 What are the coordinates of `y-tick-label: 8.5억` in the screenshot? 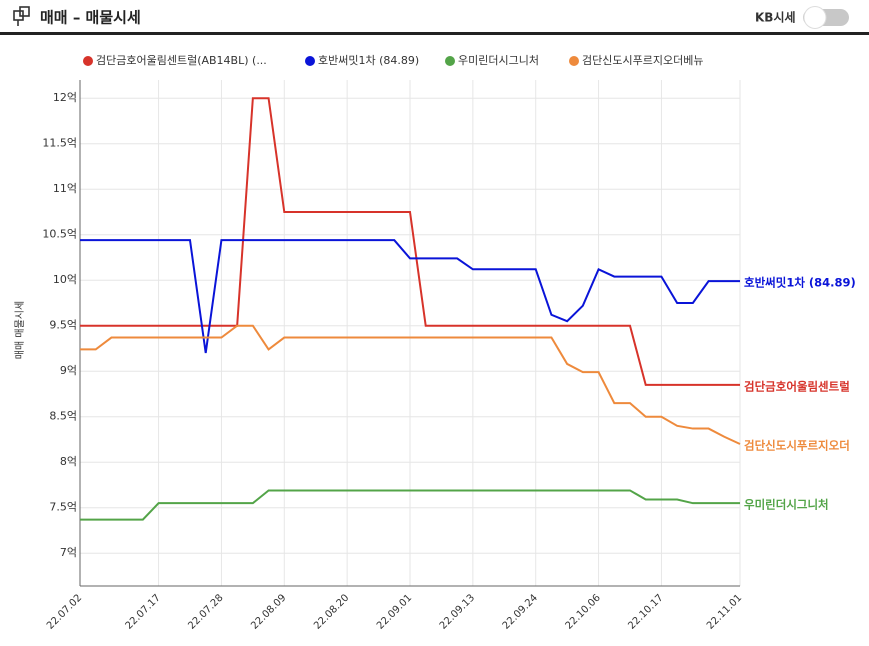 It's located at (63, 416).